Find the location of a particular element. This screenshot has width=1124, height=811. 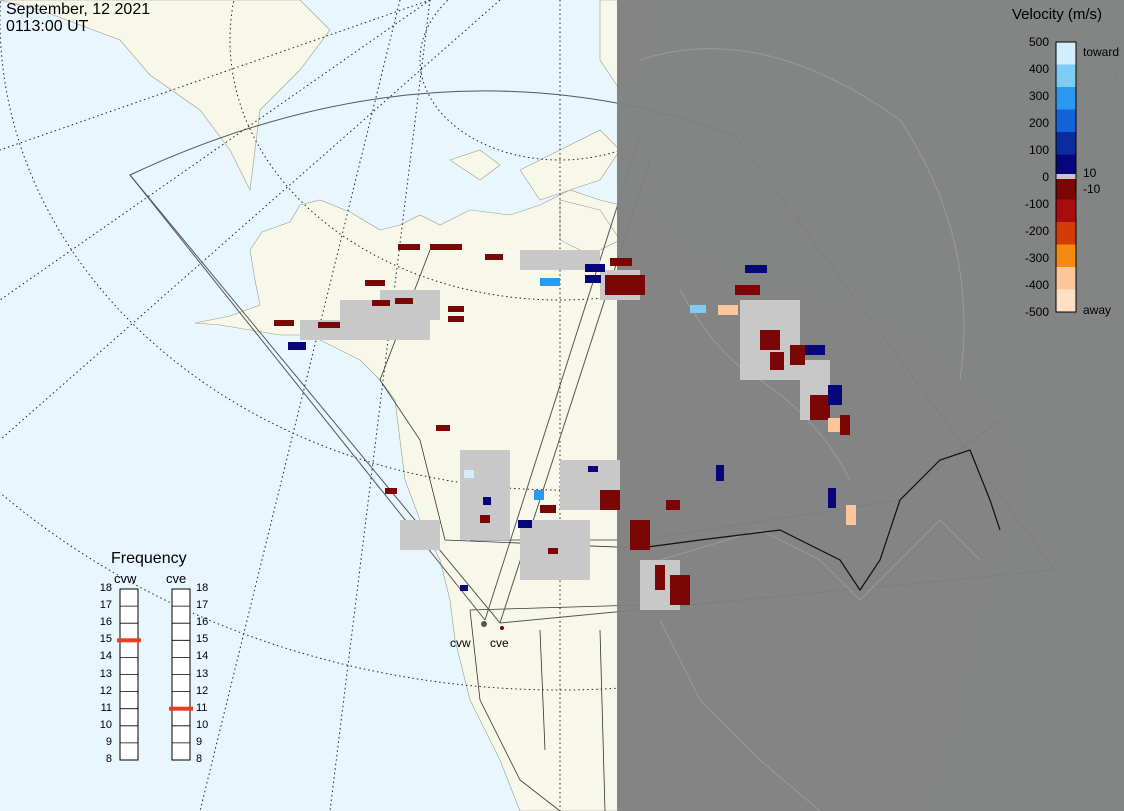

legend-small-pos: 10 is located at coordinates (1090, 173).